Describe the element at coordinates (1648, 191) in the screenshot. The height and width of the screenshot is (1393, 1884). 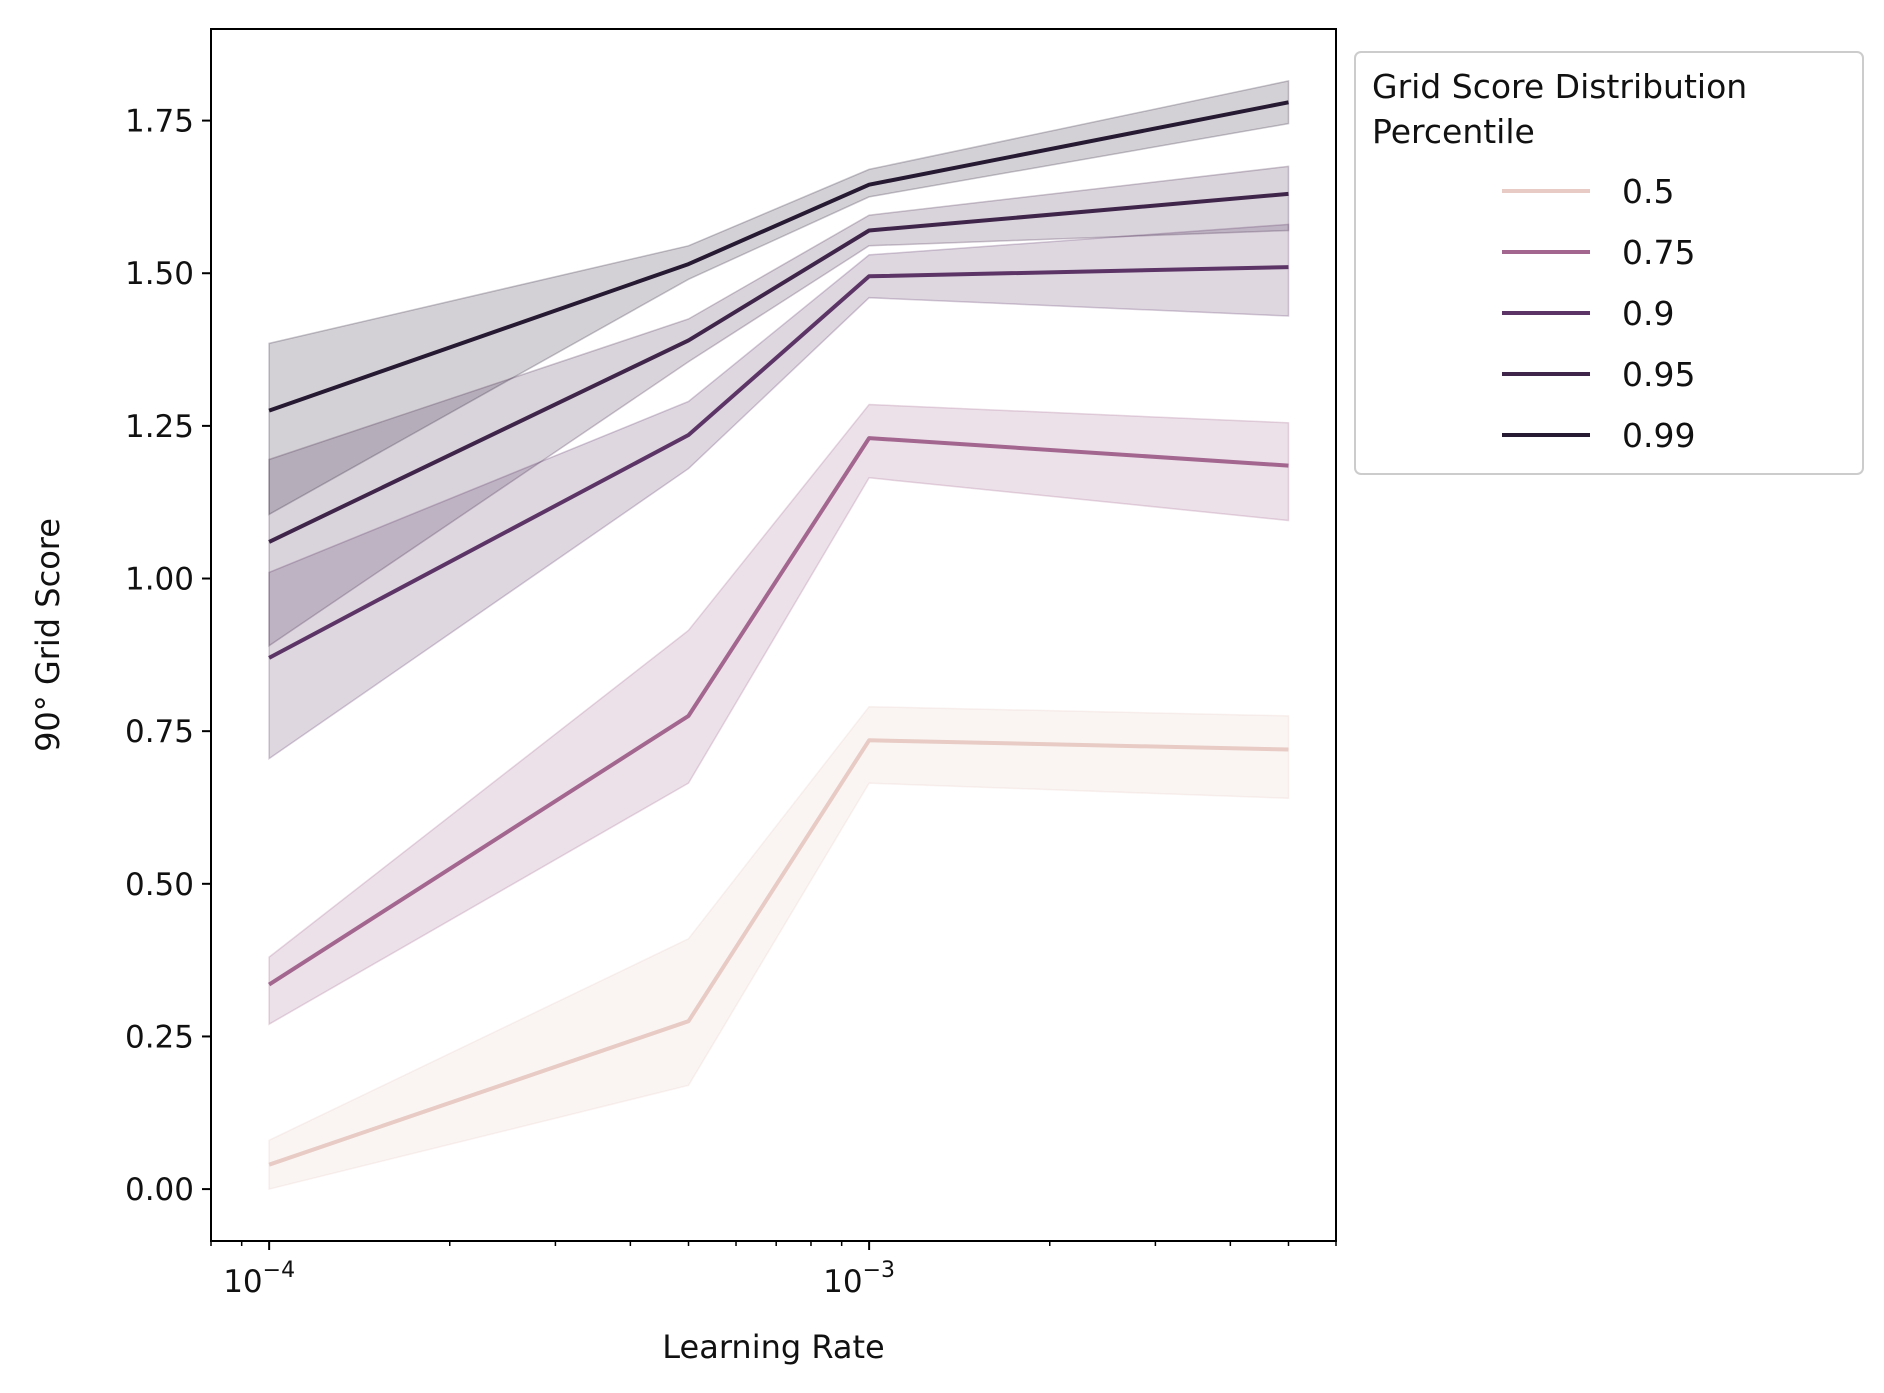
I see `legend-label-series-0: 0.5` at that location.